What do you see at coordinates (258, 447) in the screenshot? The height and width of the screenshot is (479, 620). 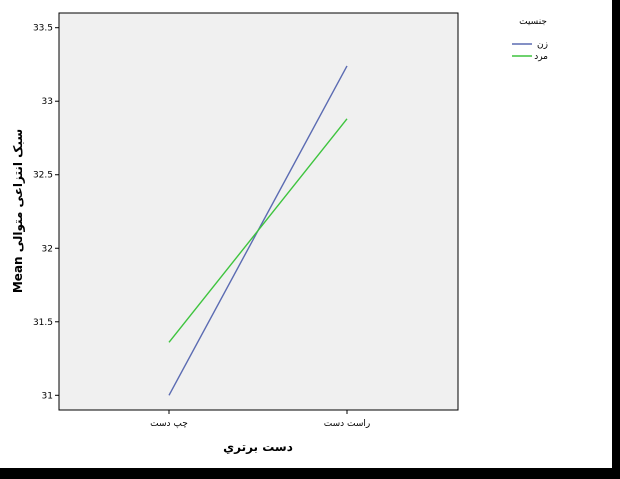 I see `x-axis-title: دست برتري` at bounding box center [258, 447].